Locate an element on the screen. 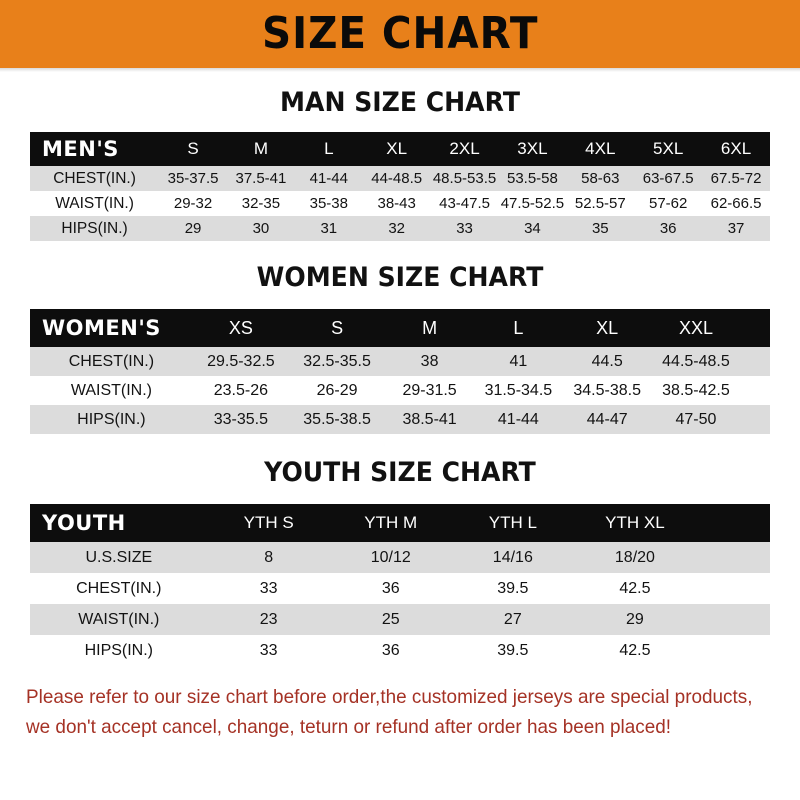 This screenshot has width=800, height=800. youth-column-header-empty is located at coordinates (733, 523).